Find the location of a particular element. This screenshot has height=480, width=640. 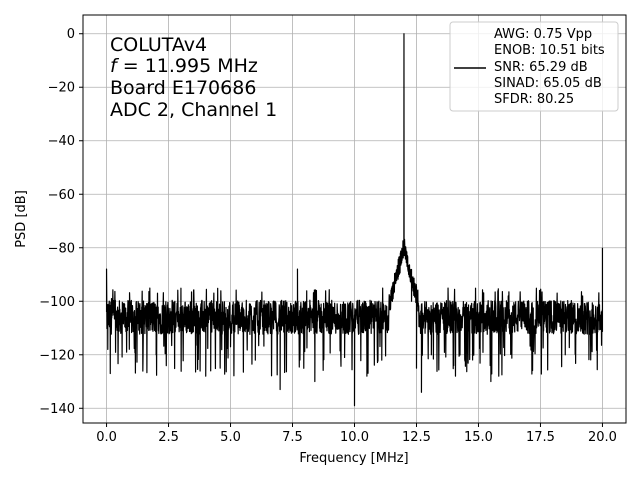

x-tick-label: 10.0 is located at coordinates (354, 437).